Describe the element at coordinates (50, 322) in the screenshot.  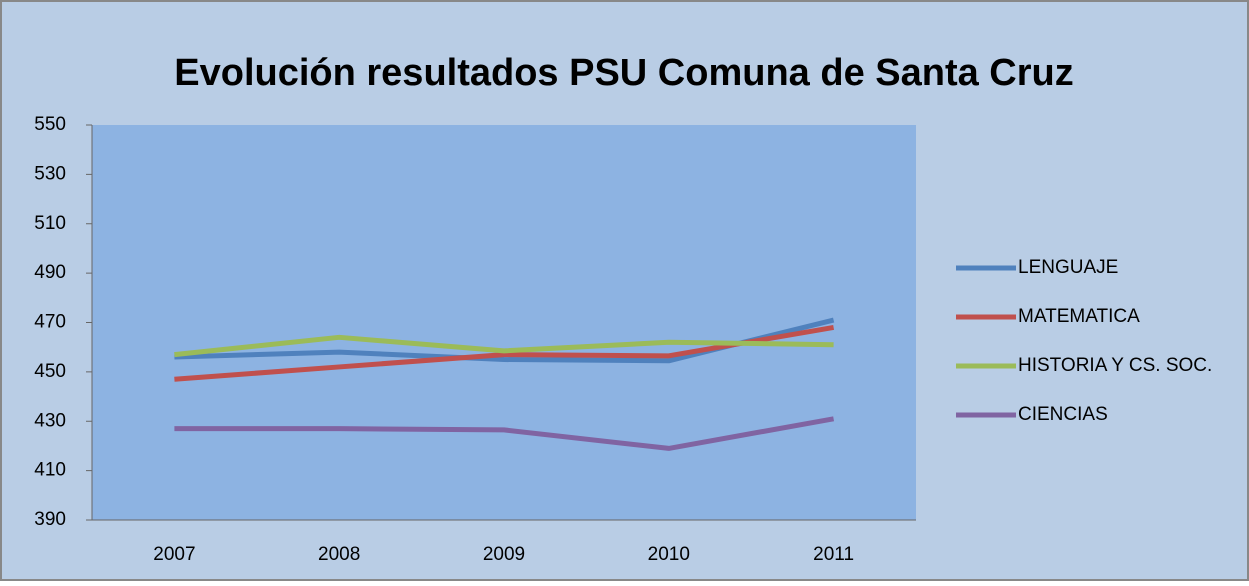
I see `y-tick-label: 470` at that location.